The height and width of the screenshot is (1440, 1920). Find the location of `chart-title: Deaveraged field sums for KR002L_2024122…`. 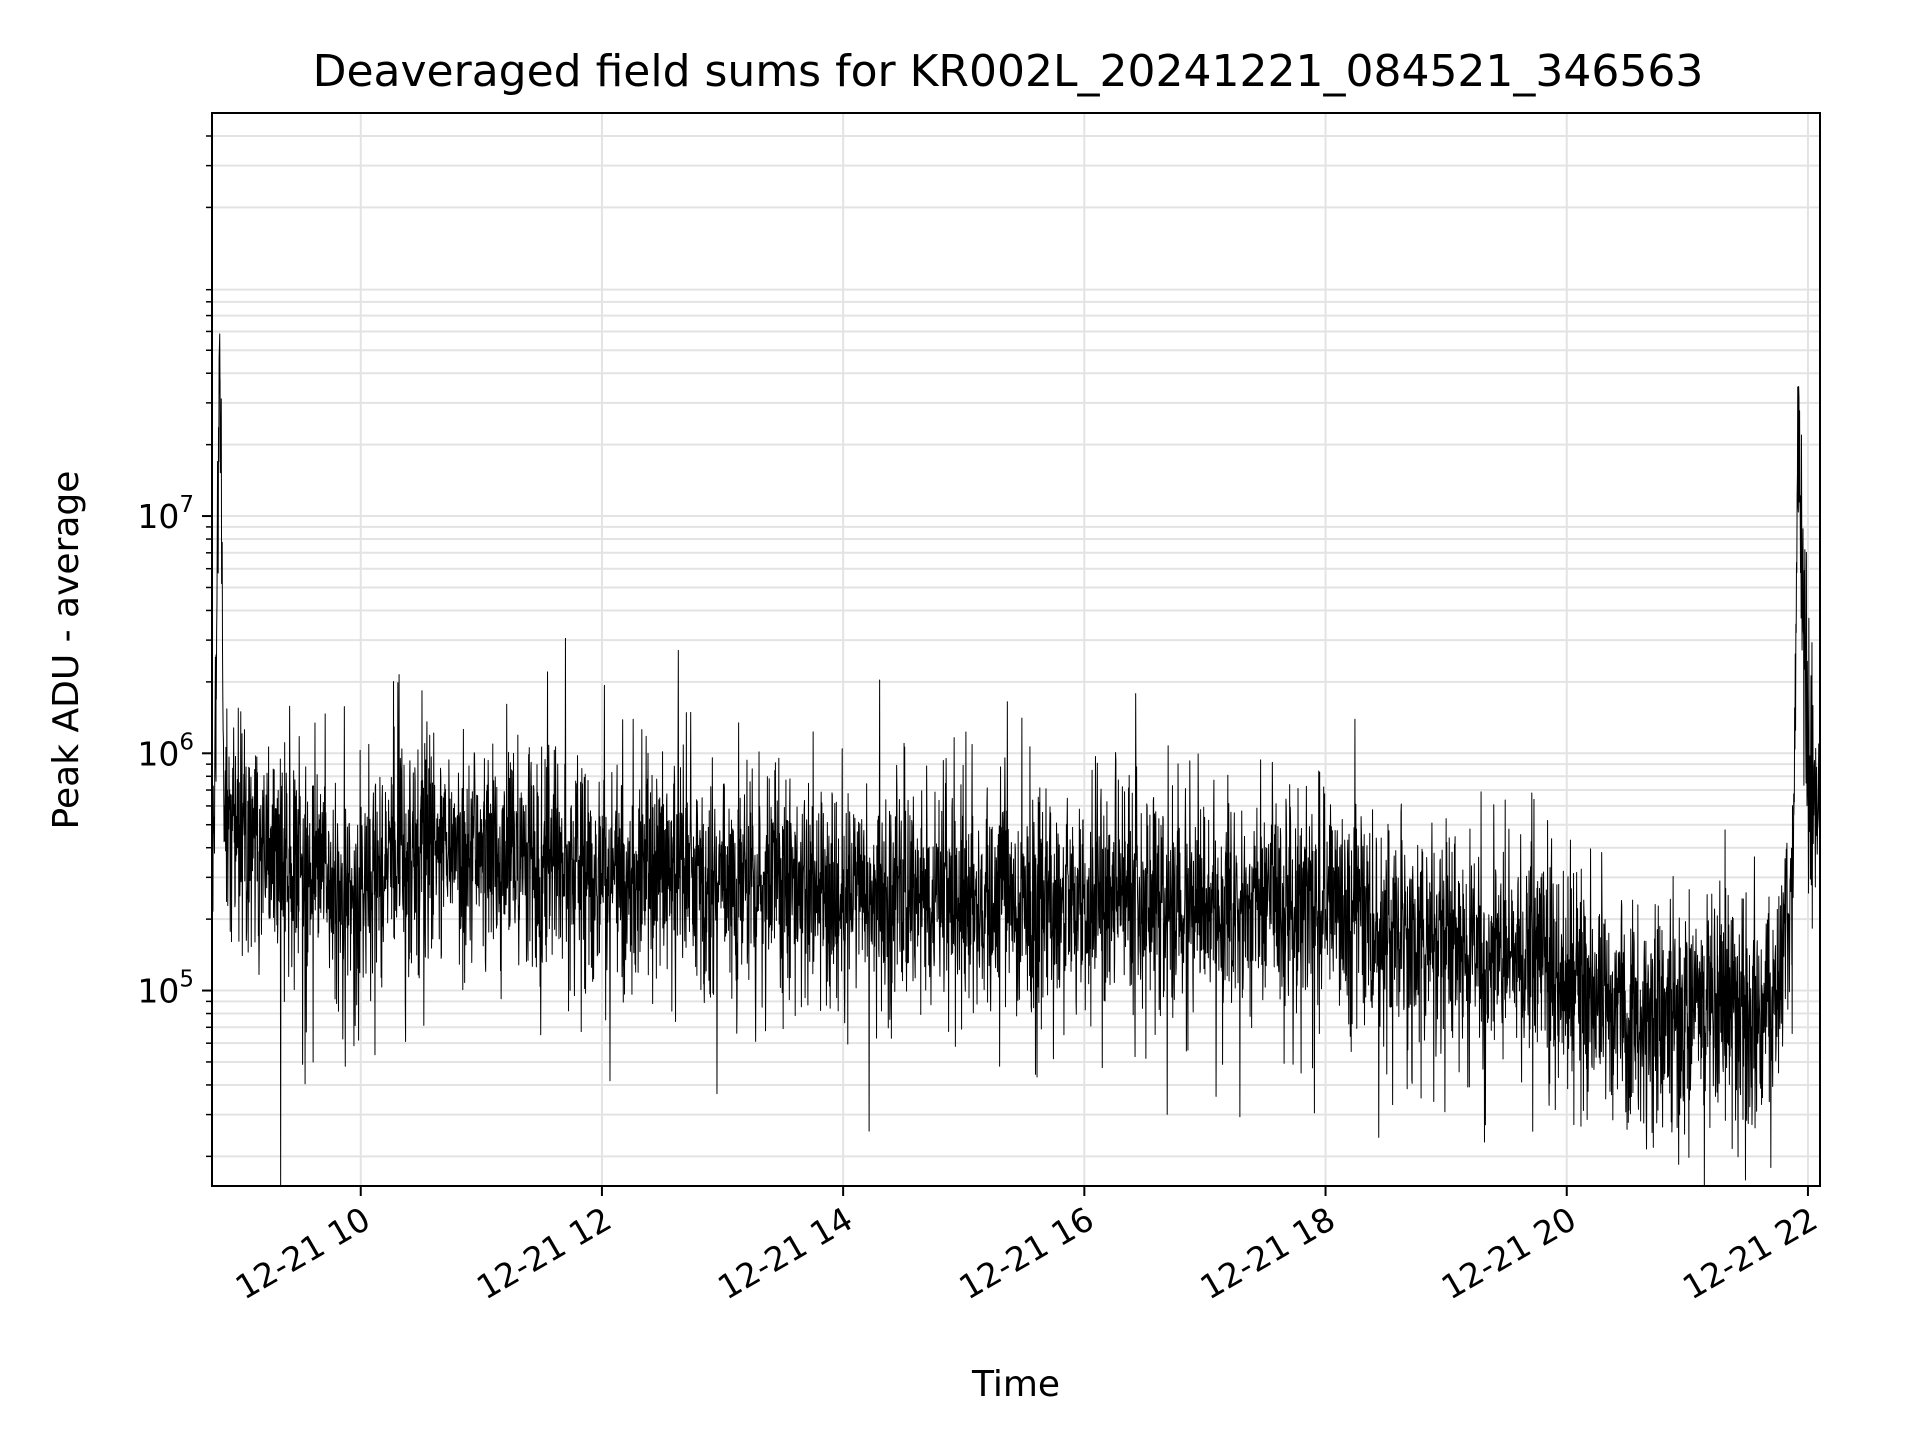

chart-title: Deaveraged field sums for KR002L_2024122… is located at coordinates (1008, 71).